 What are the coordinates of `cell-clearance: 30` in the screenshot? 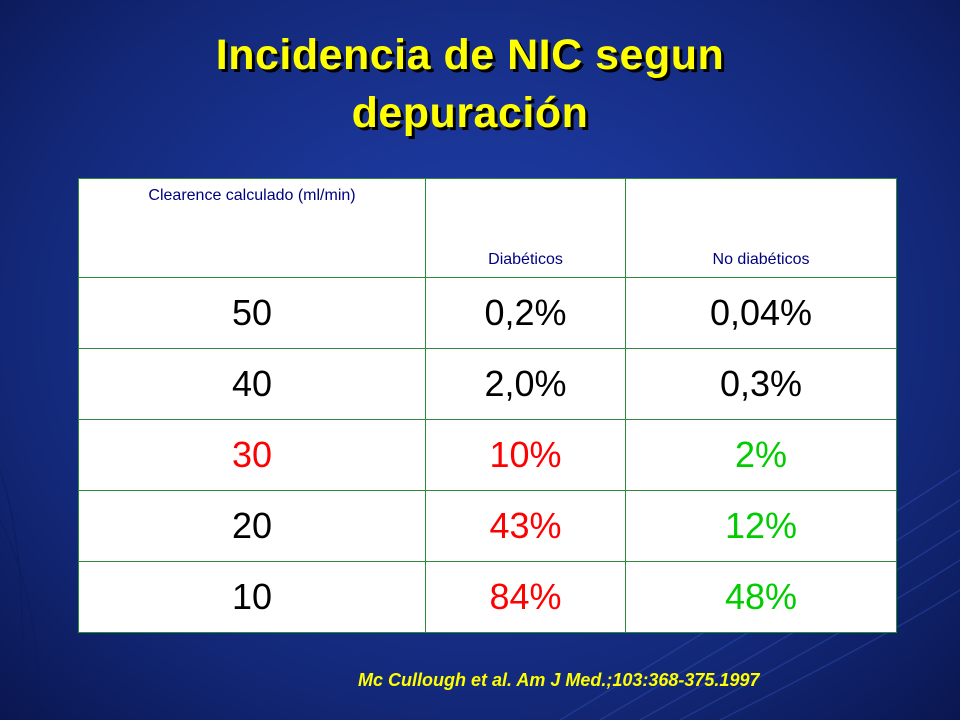 It's located at (252, 455).